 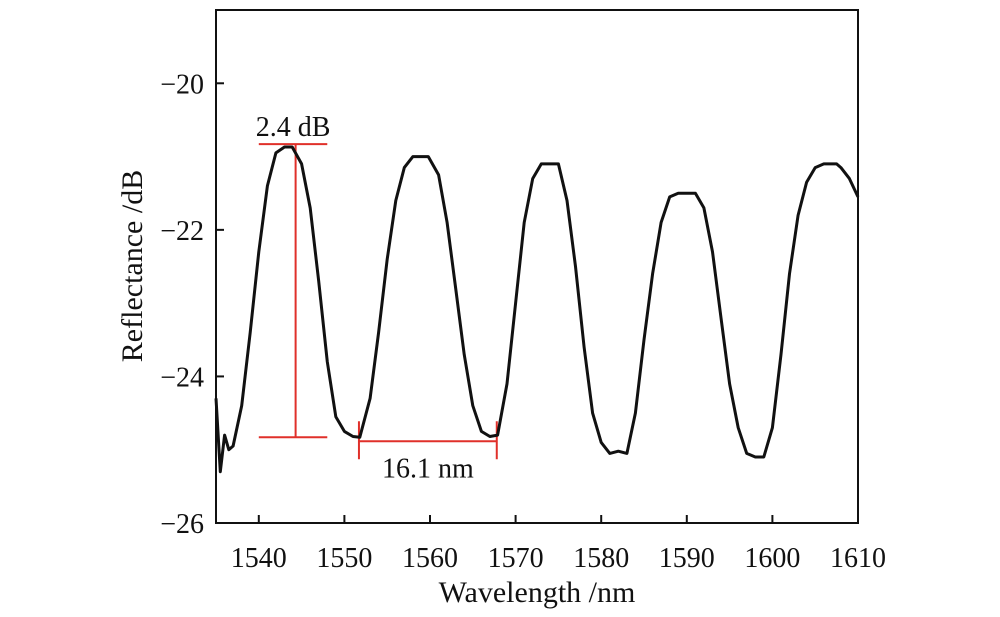 What do you see at coordinates (558, 544) in the screenshot?
I see `x-axis-ticks: 1540 1550 1560 1570 1580 1590 1600 1610` at bounding box center [558, 544].